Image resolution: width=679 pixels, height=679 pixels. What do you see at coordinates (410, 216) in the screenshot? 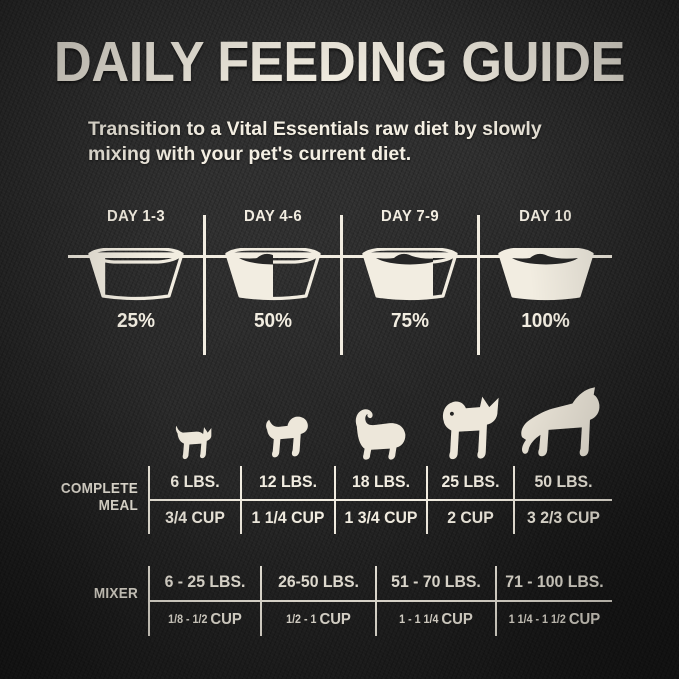
I see `day-range-label: DAY 7-9` at bounding box center [410, 216].